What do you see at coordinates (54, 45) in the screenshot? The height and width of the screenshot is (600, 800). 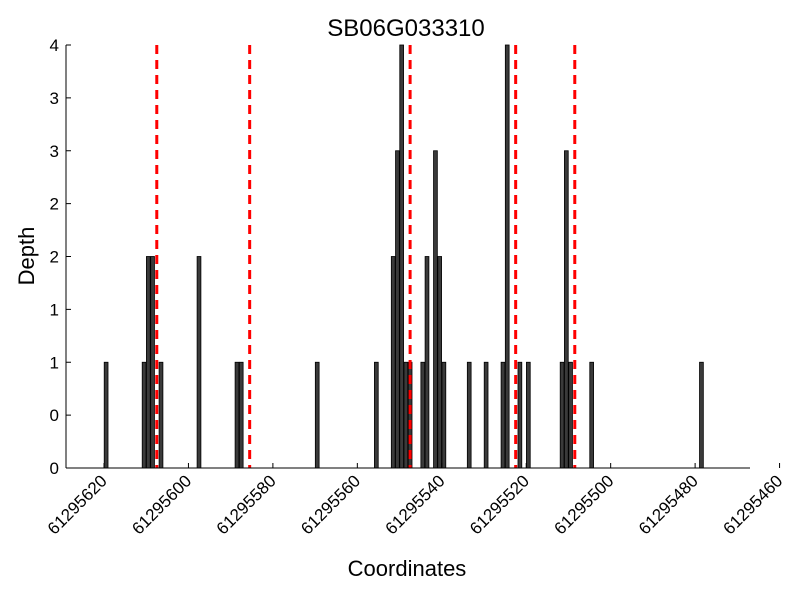 I see `y-tick-label: 4` at bounding box center [54, 45].